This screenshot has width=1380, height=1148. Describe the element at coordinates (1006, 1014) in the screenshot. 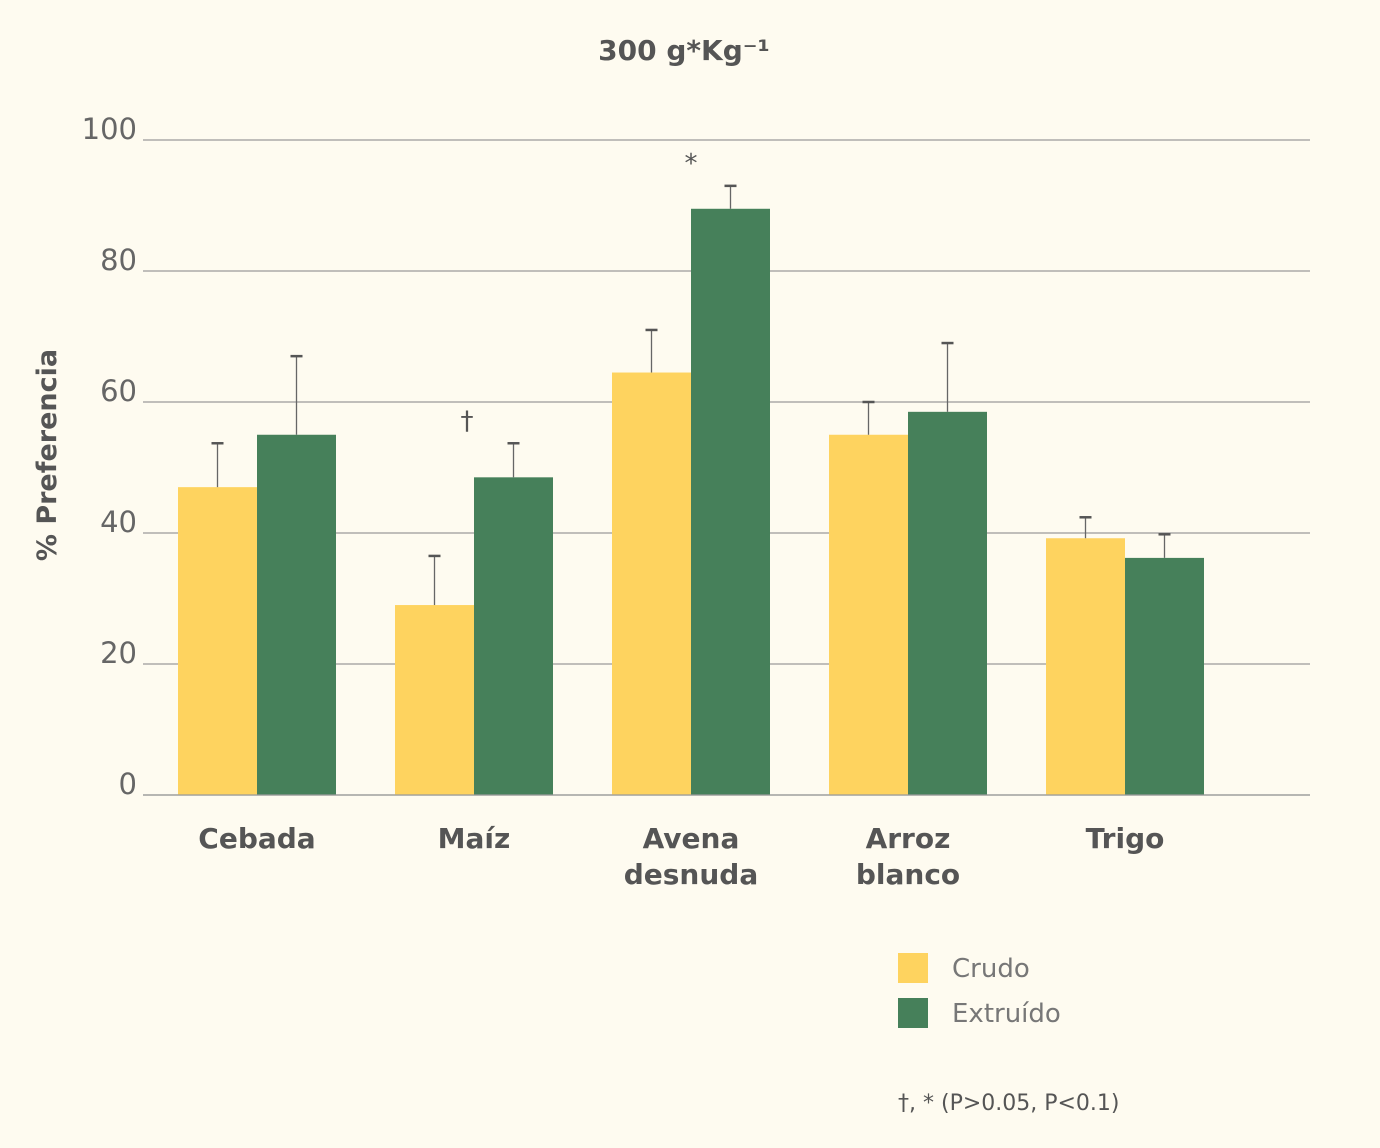

I see `legend-label: Extruído` at that location.